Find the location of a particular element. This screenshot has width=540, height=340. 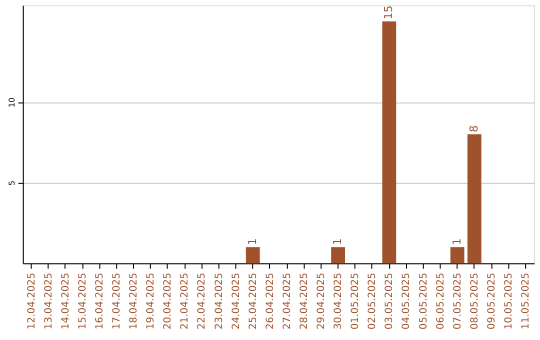

x-tick-label: 12.04.2025 is located at coordinates (32, 301).